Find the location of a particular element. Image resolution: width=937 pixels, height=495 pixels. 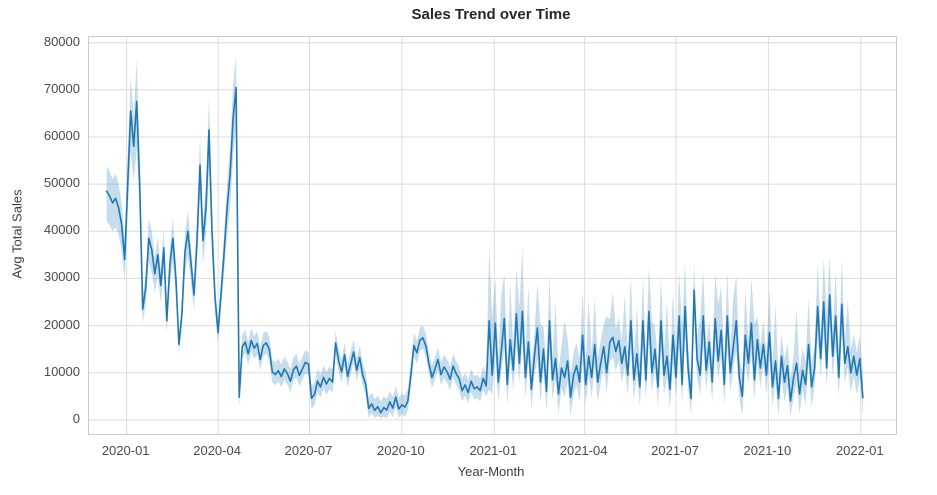

y-tick-label: 60000 is located at coordinates (61, 135).